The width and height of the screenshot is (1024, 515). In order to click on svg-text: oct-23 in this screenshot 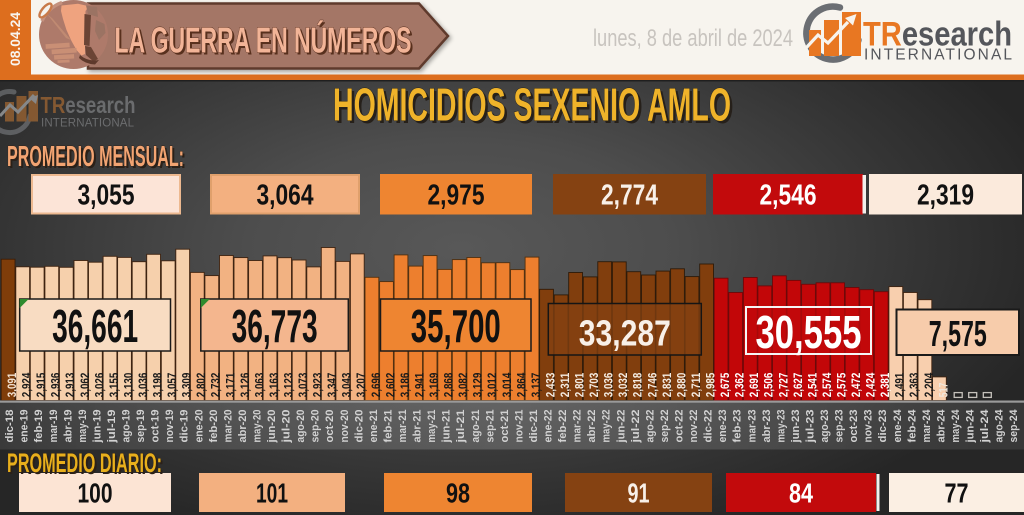, I will do `click(854, 426)`.